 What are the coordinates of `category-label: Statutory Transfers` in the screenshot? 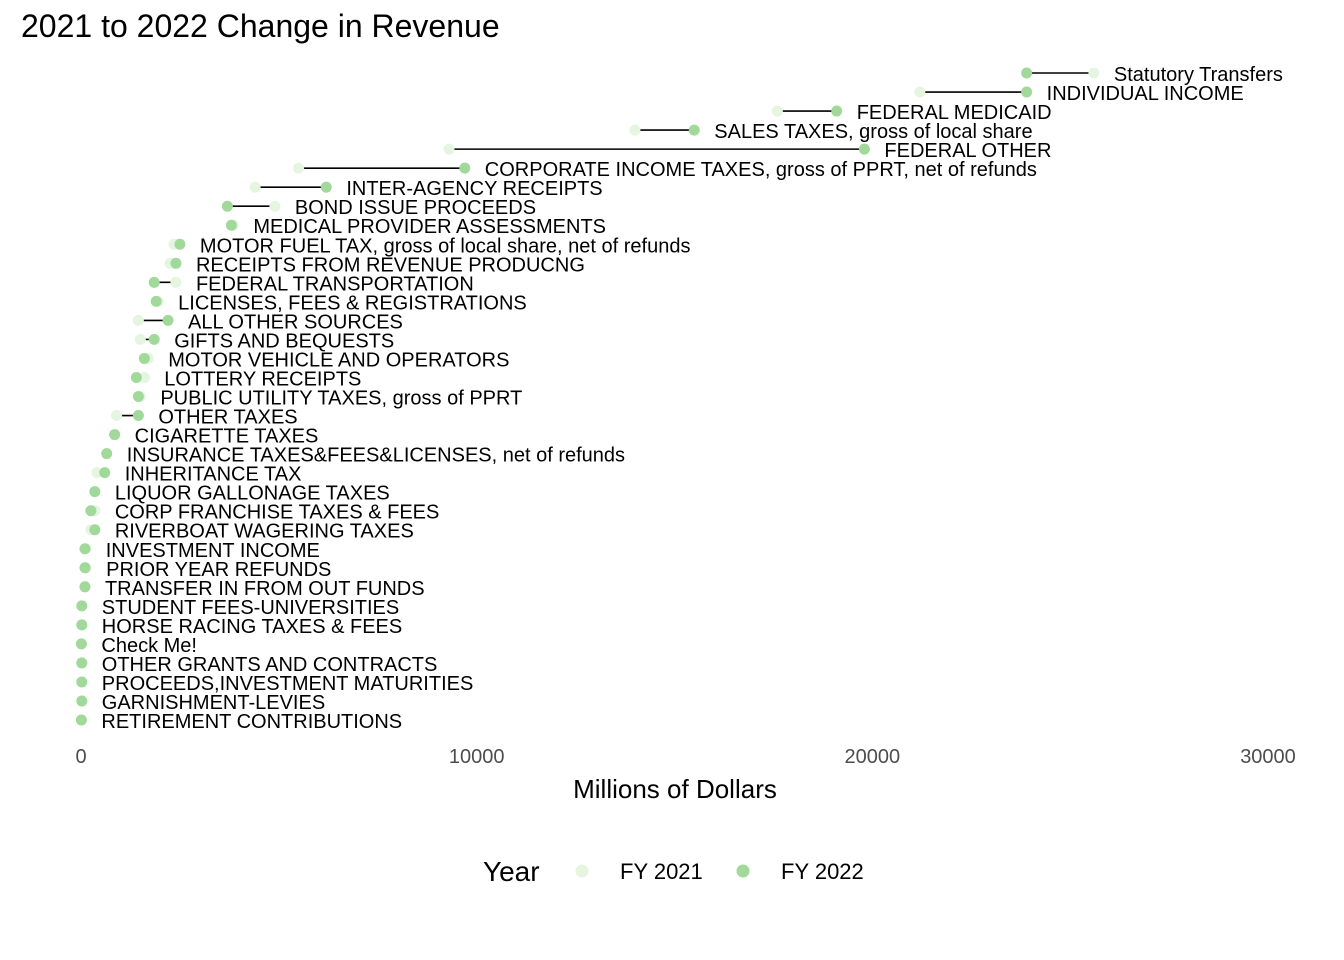 It's located at (1198, 75).